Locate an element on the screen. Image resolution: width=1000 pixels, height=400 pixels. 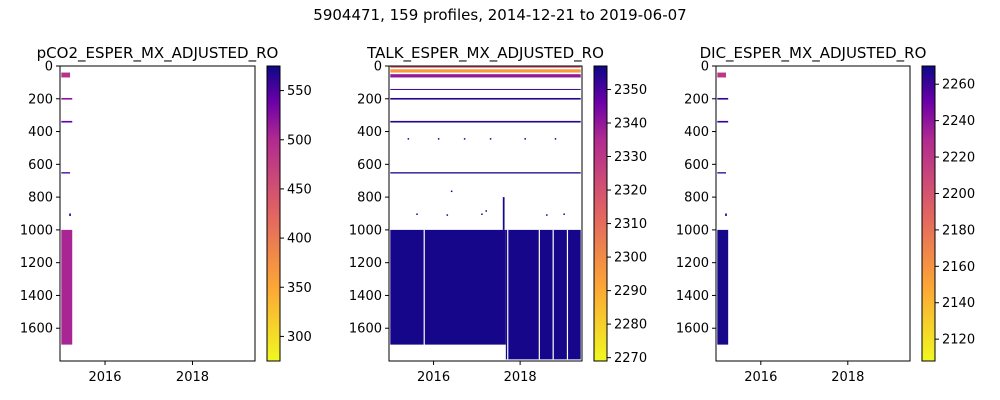
y-tick-label: 800 is located at coordinates (40, 198).